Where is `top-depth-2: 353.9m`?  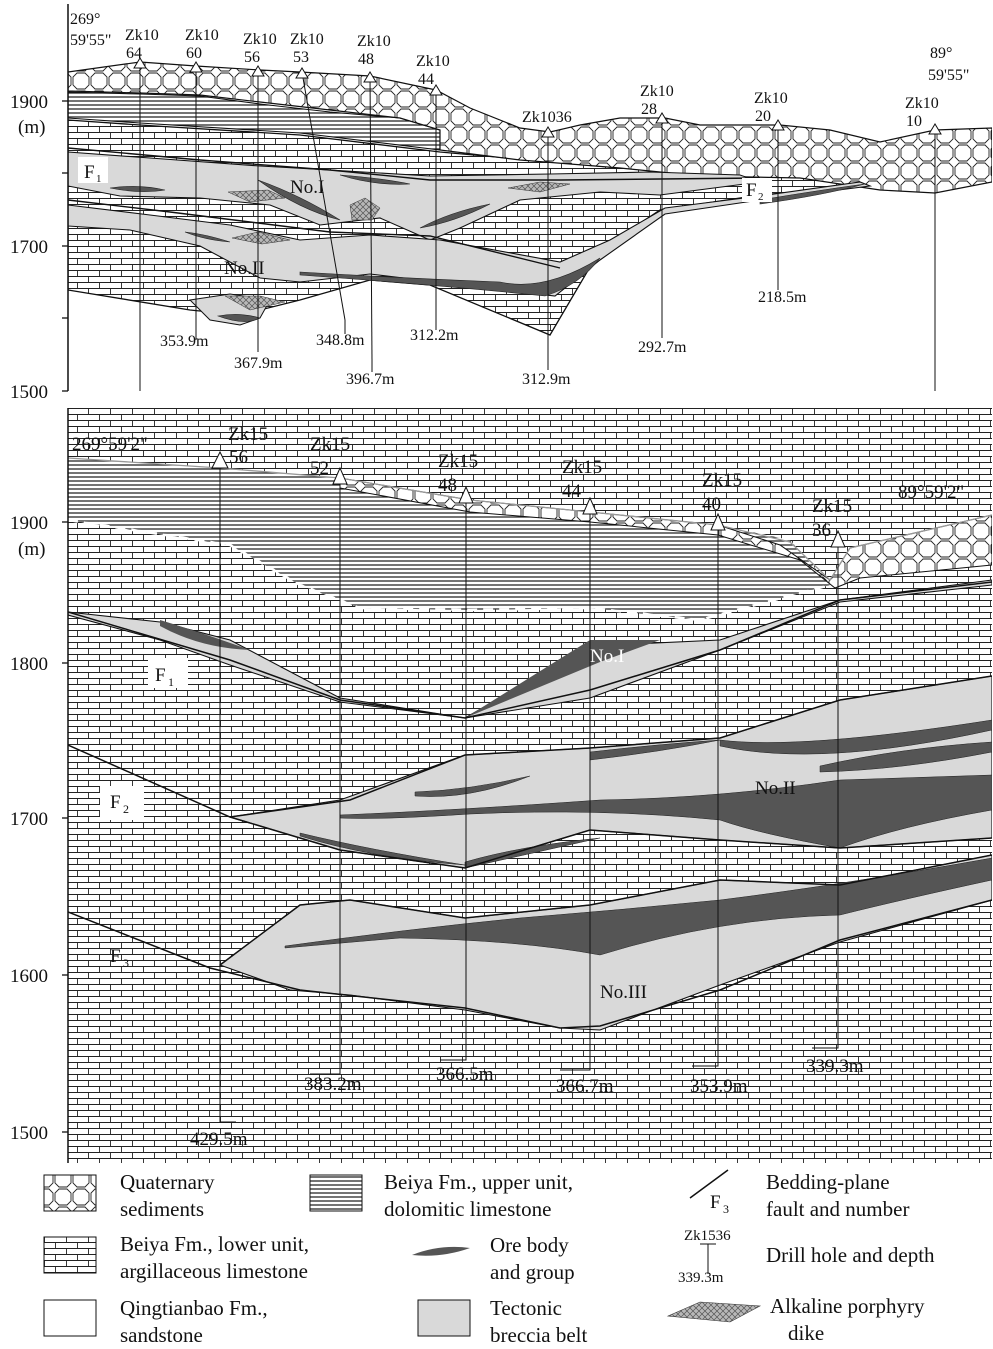 top-depth-2: 353.9m is located at coordinates (184, 341).